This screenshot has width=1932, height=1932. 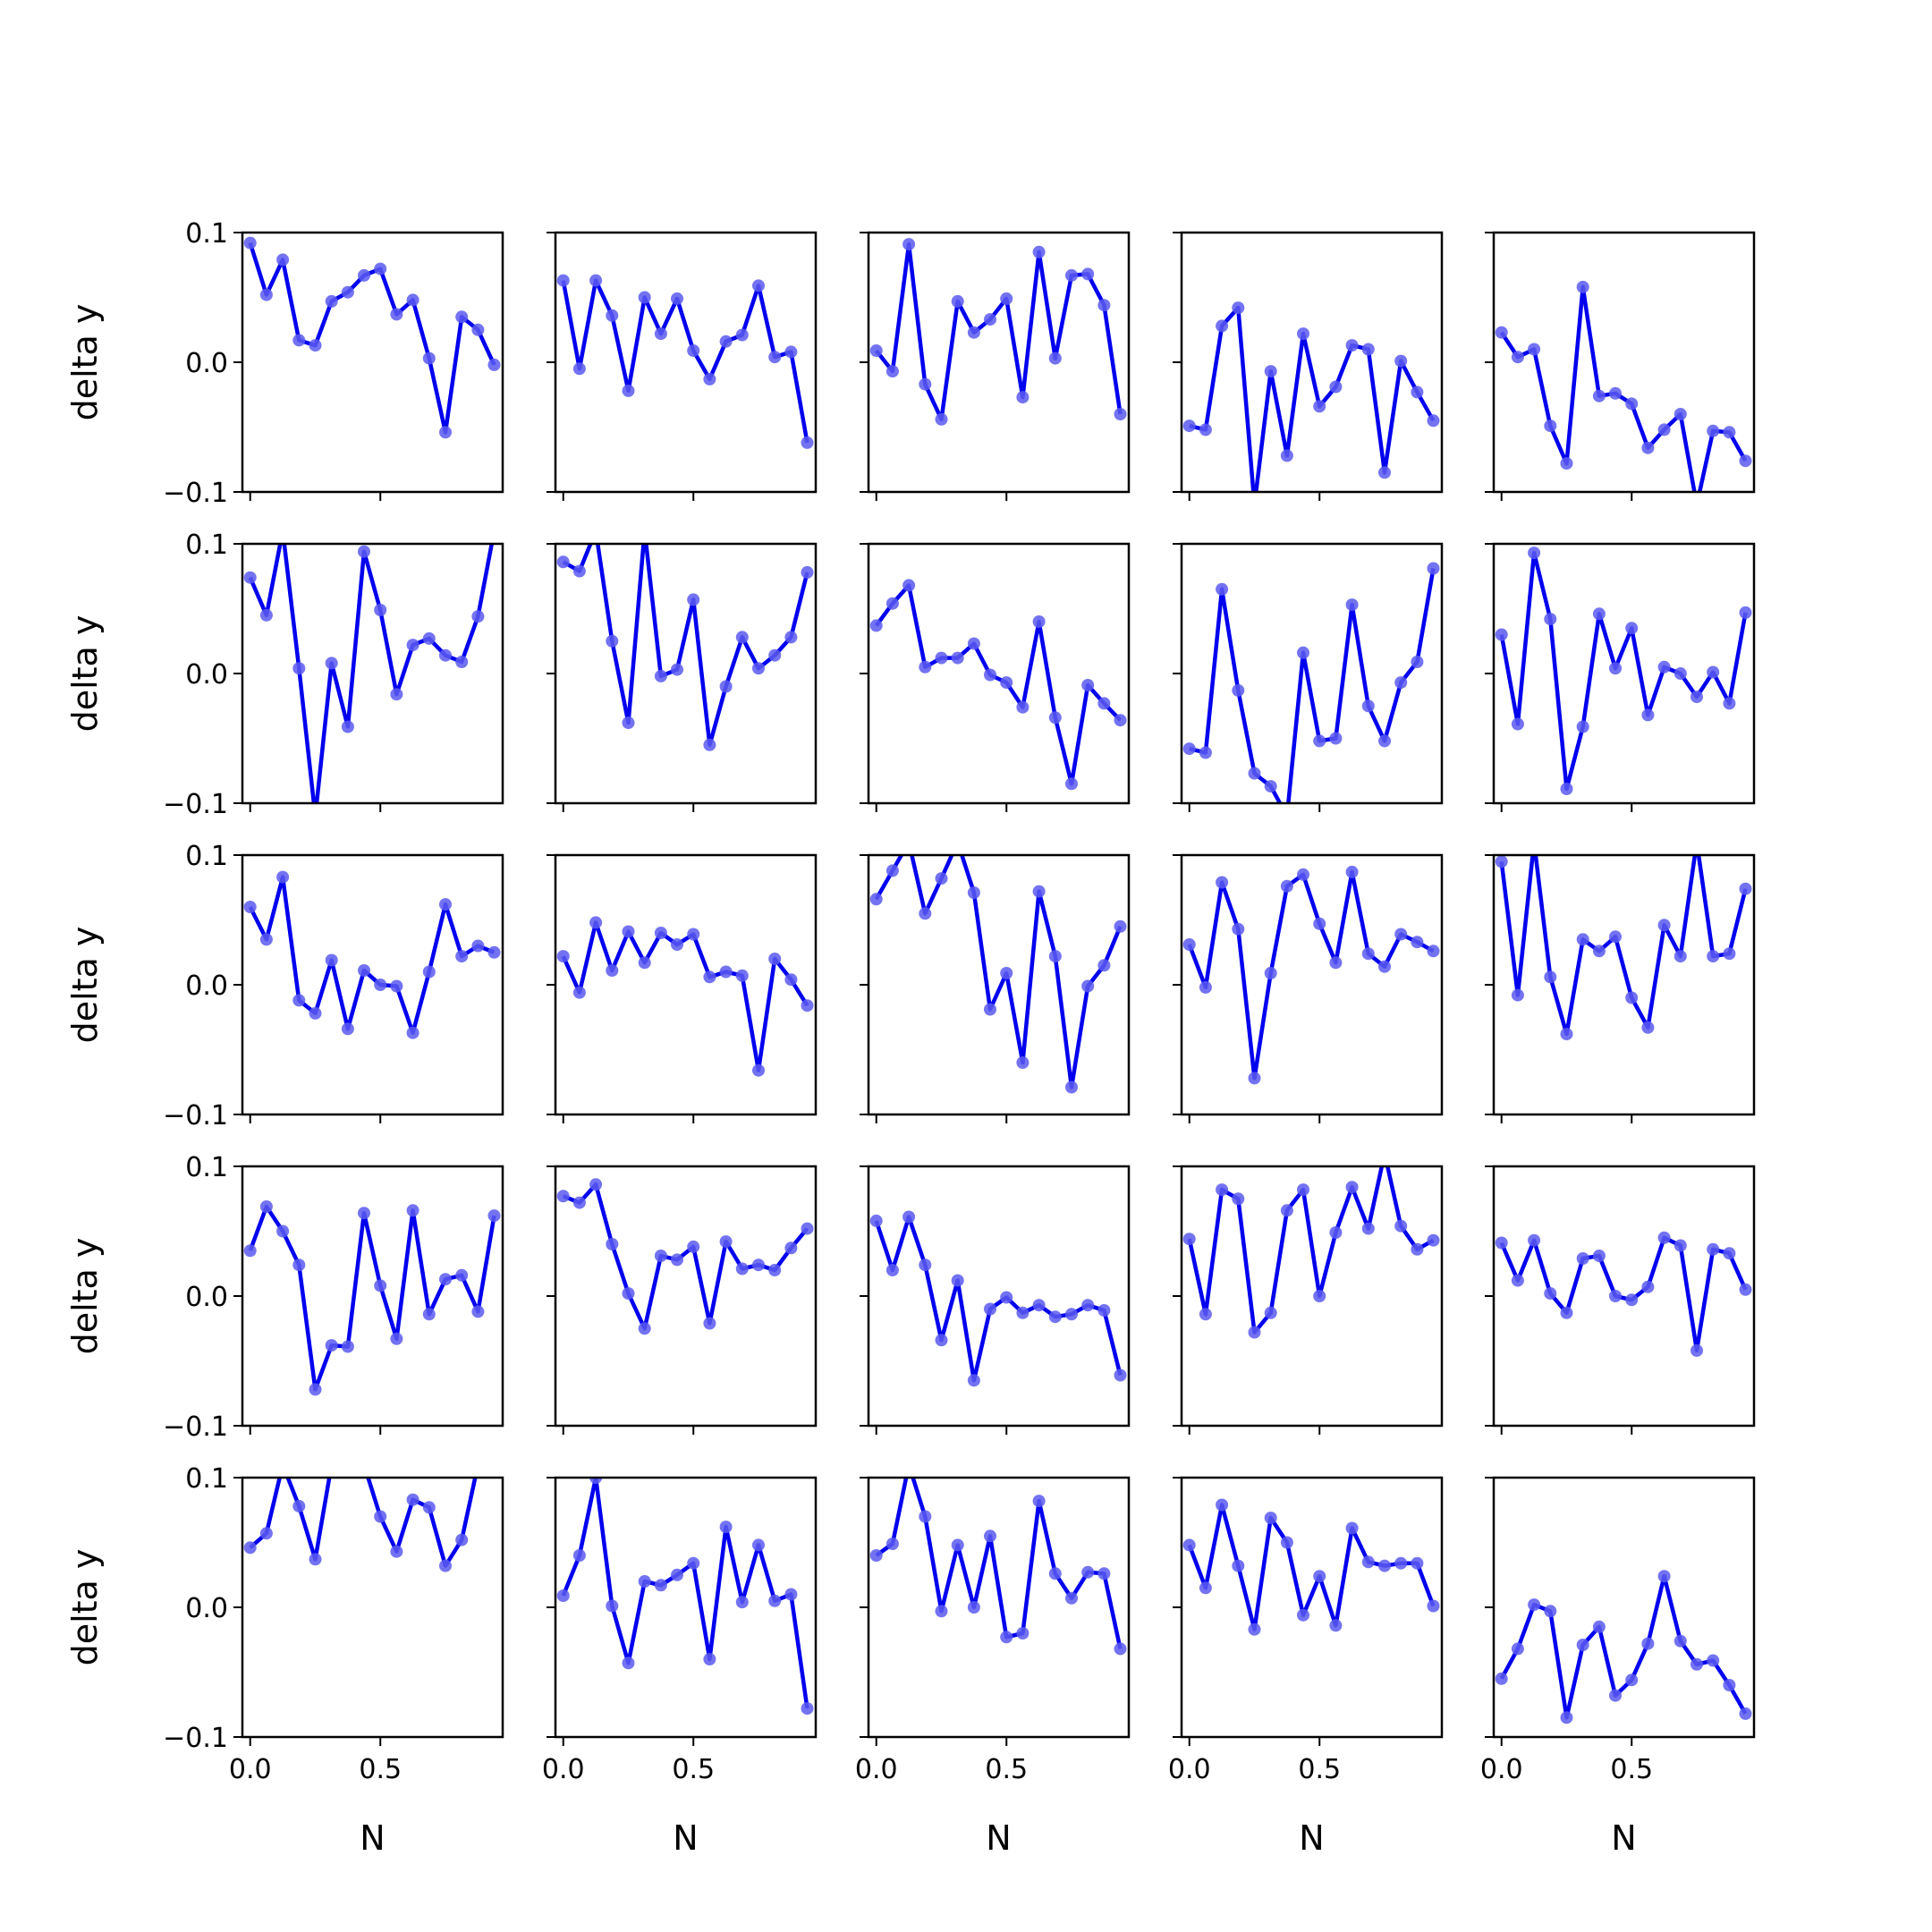 I want to click on panel-3-1: −0.1 0.0 0.1 delta y, so click(x=284, y=986).